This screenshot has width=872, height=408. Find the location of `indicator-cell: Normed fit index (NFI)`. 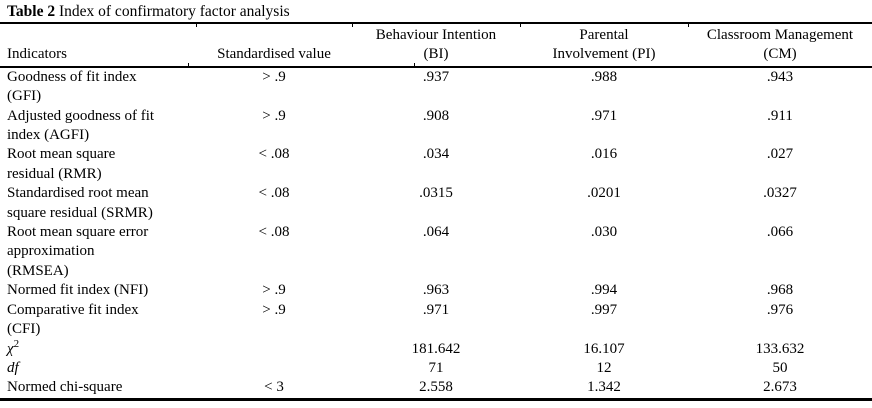

indicator-cell: Normed fit index (NFI) is located at coordinates (78, 290).